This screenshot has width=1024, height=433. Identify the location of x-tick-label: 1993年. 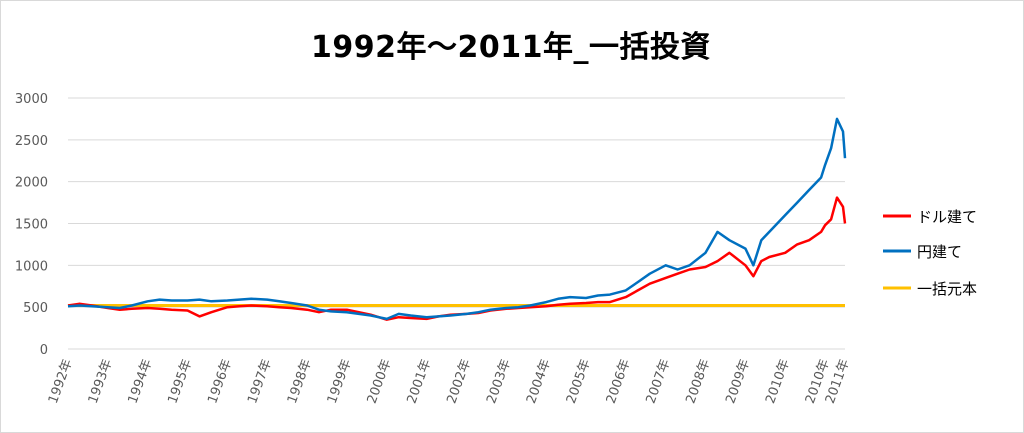
(101, 381).